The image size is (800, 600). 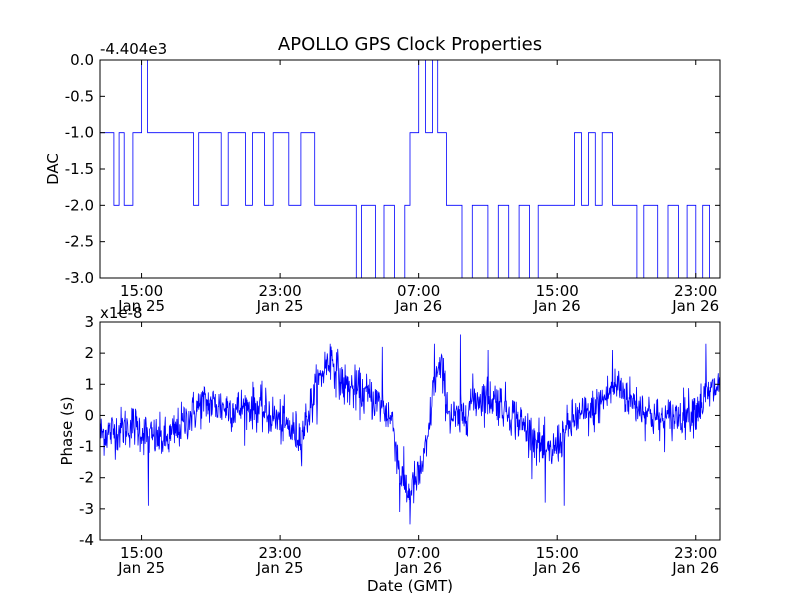 What do you see at coordinates (53, 169) in the screenshot?
I see `dac-y-axis-label: DAC` at bounding box center [53, 169].